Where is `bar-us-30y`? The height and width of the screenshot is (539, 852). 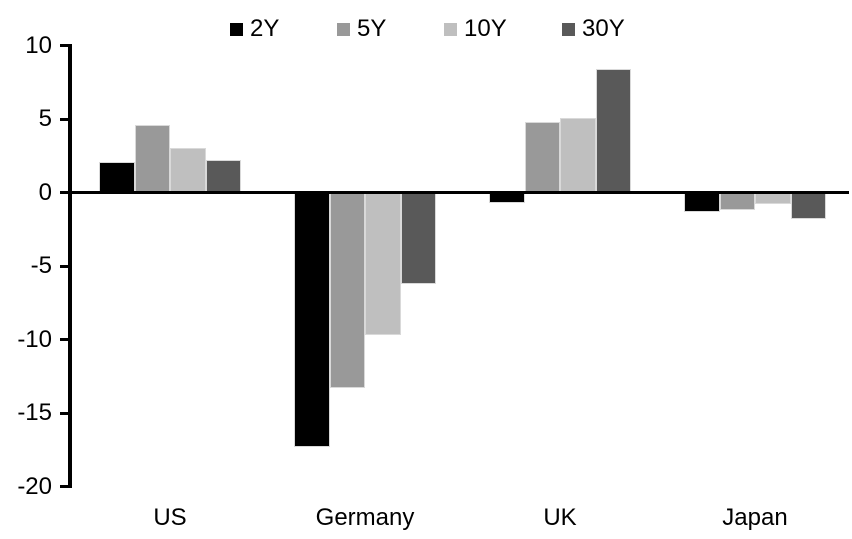
bar-us-30y is located at coordinates (223, 176).